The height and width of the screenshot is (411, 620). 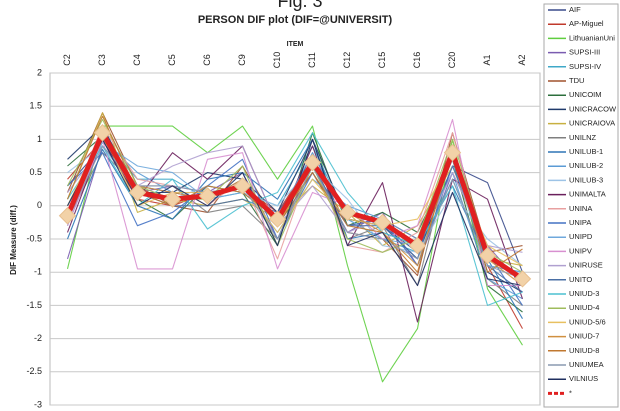 I want to click on legend-label: UNICRAIOVA, so click(x=592, y=123).